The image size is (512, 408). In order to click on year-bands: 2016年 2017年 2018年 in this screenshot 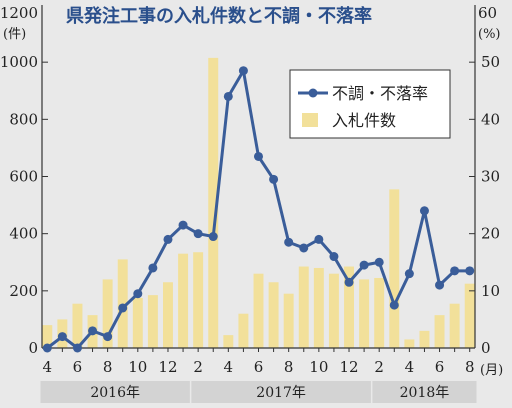, I will do `click(258, 392)`.